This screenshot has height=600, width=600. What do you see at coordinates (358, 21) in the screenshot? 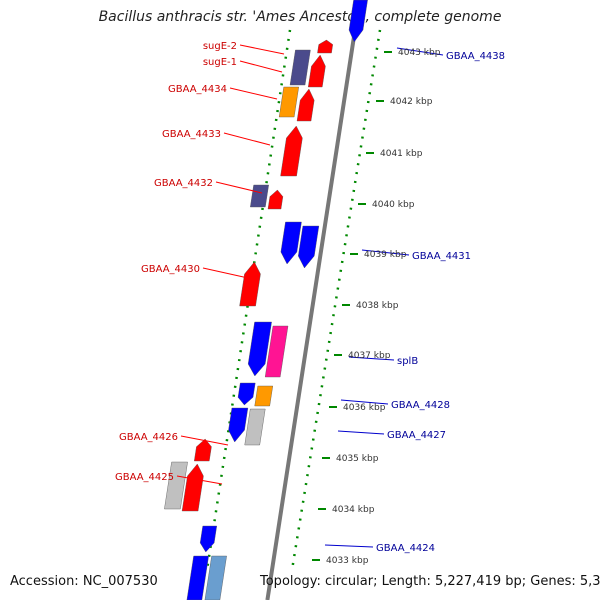
I see `gene-blue-top` at bounding box center [358, 21].